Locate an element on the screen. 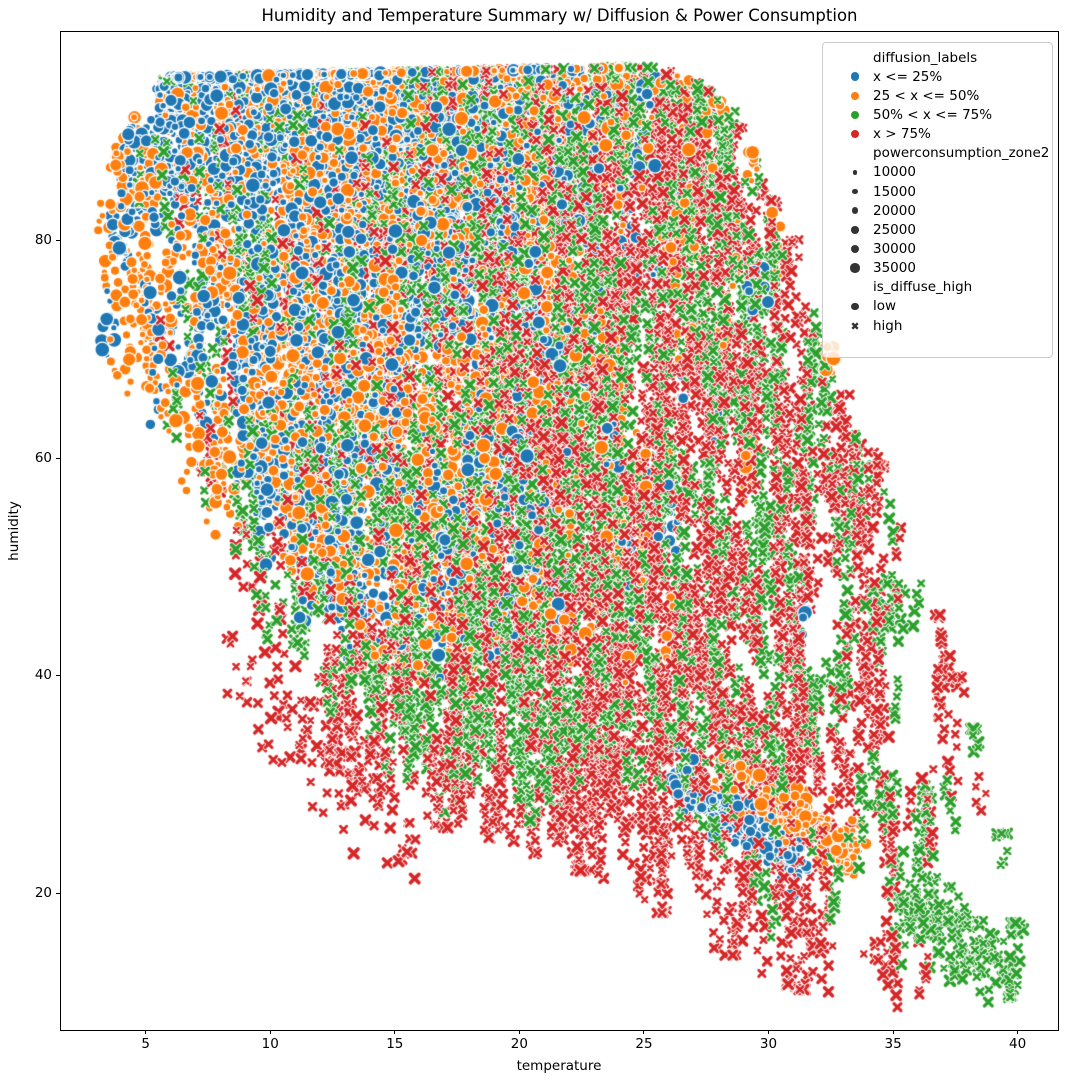  legend-hue-item-label: x <= 25% is located at coordinates (908, 76).